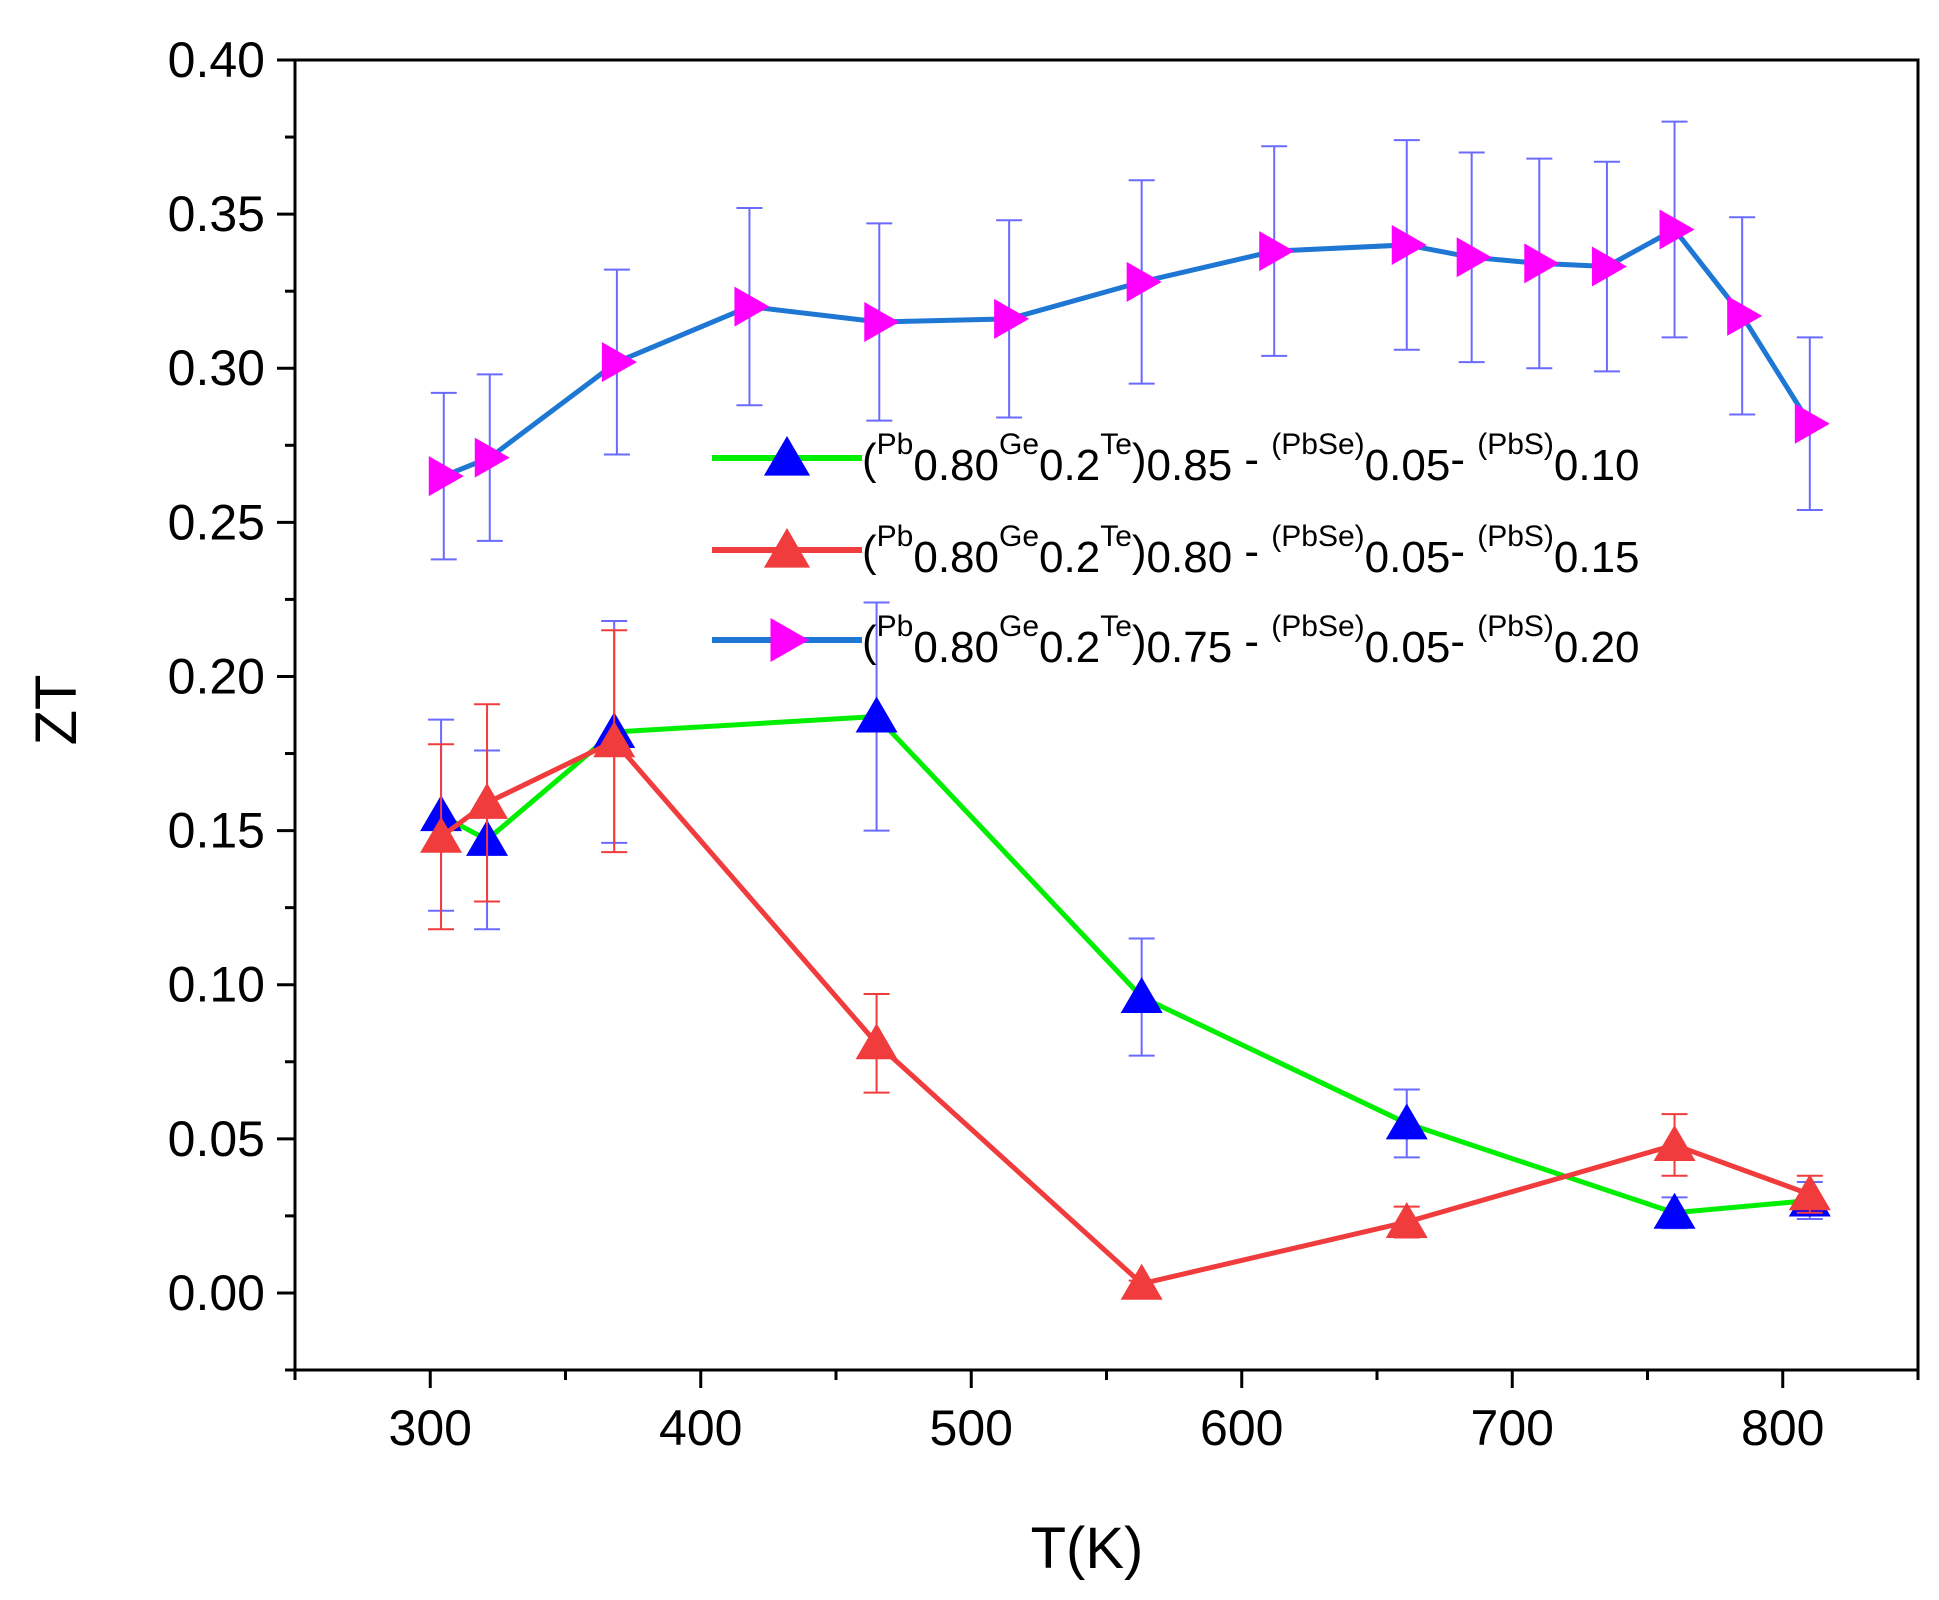 The image size is (1939, 1600). I want to click on x-axis-title: T(K), so click(1087, 1548).